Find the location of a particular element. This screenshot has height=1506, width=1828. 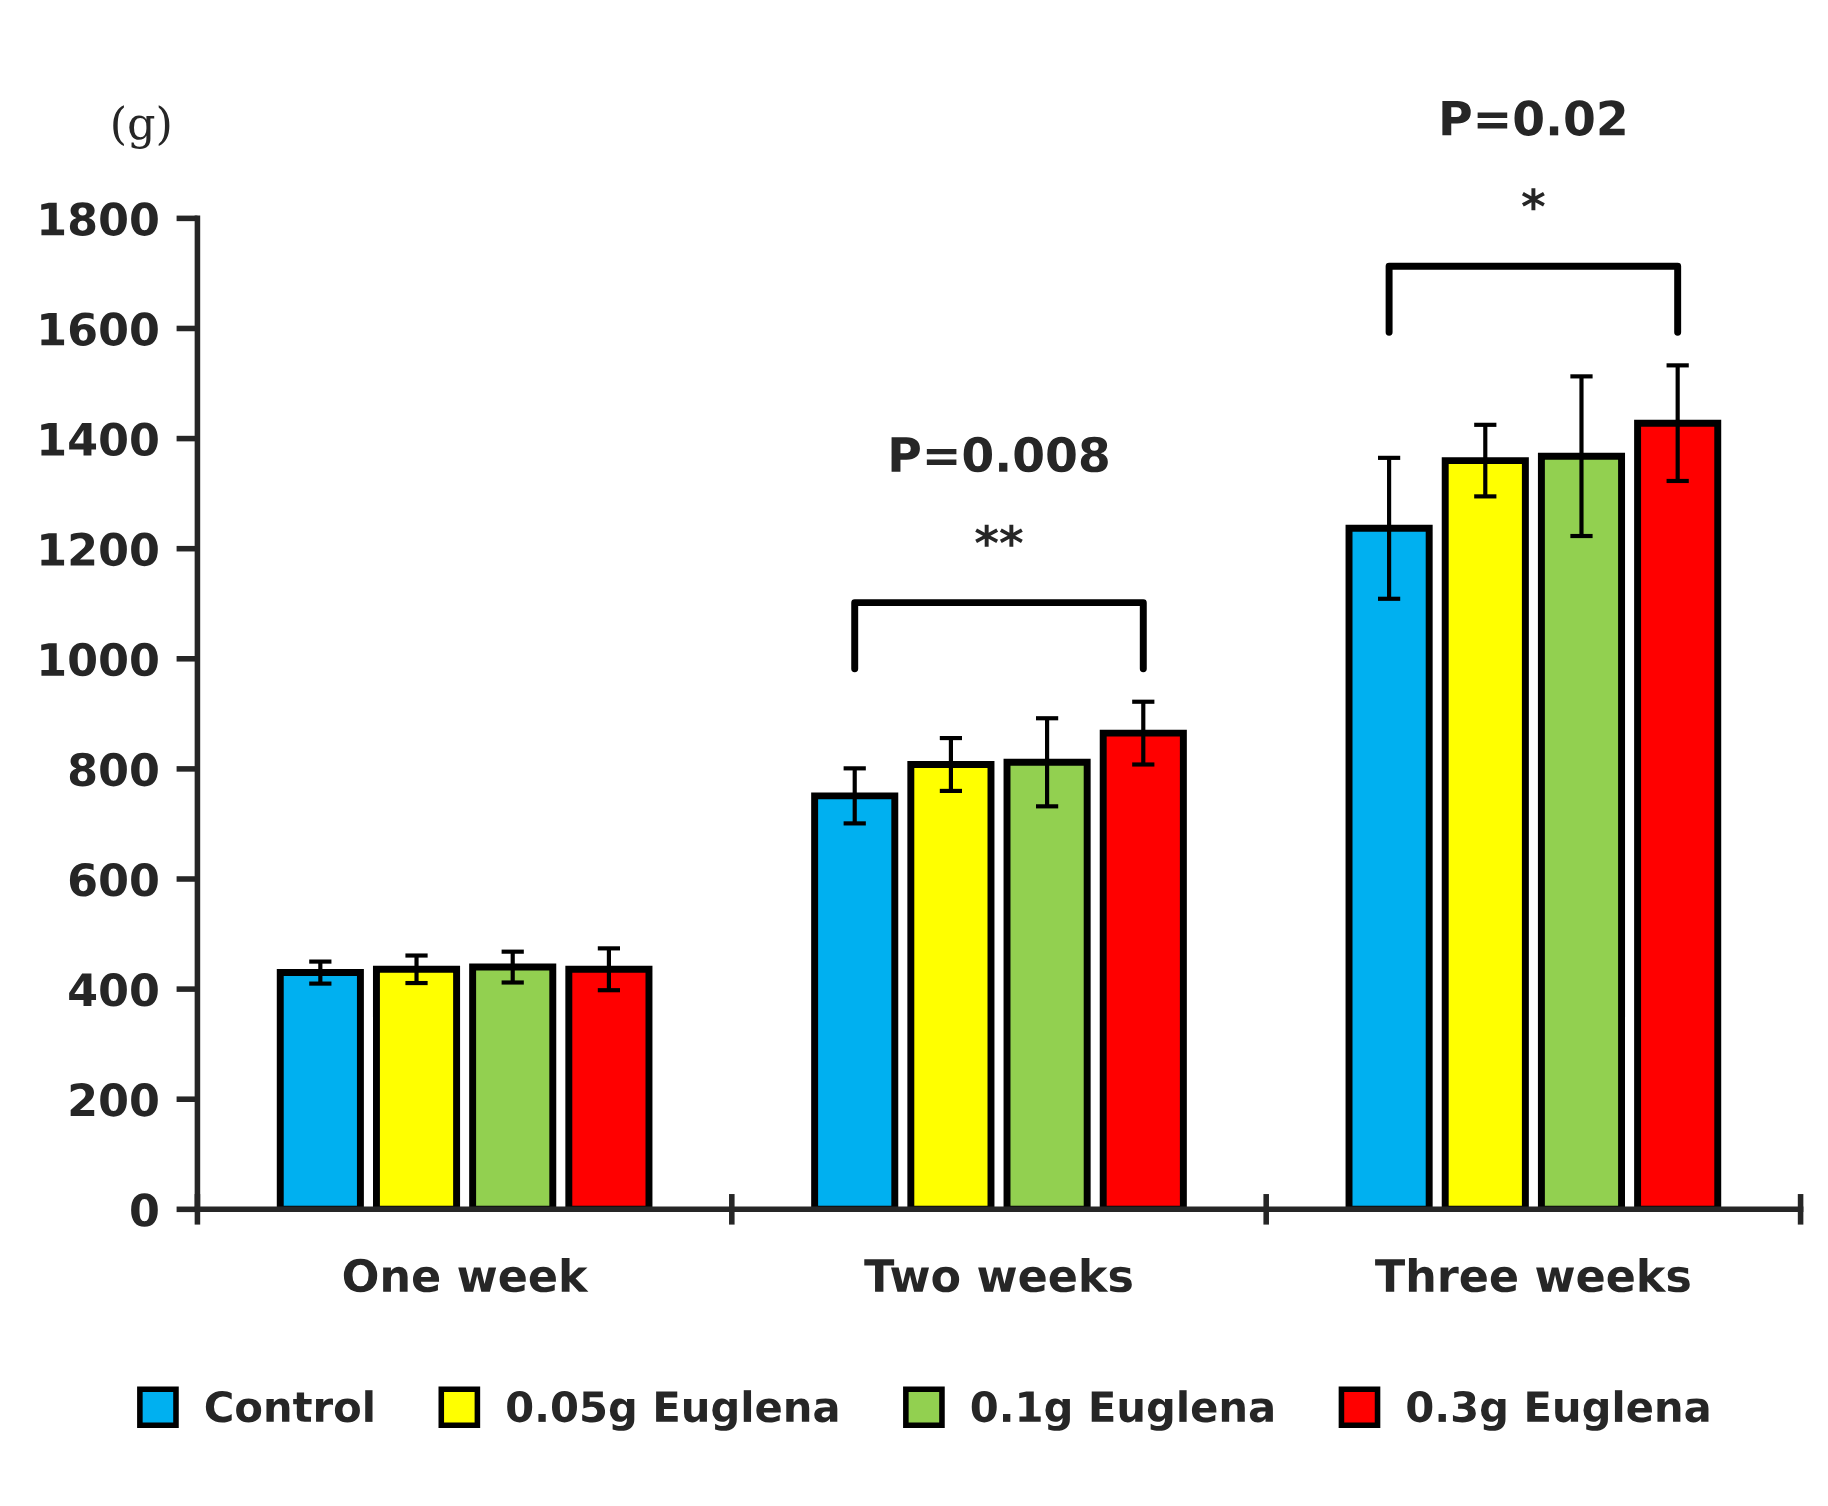

legend-label: 0.05g Euglena is located at coordinates (672, 1410).